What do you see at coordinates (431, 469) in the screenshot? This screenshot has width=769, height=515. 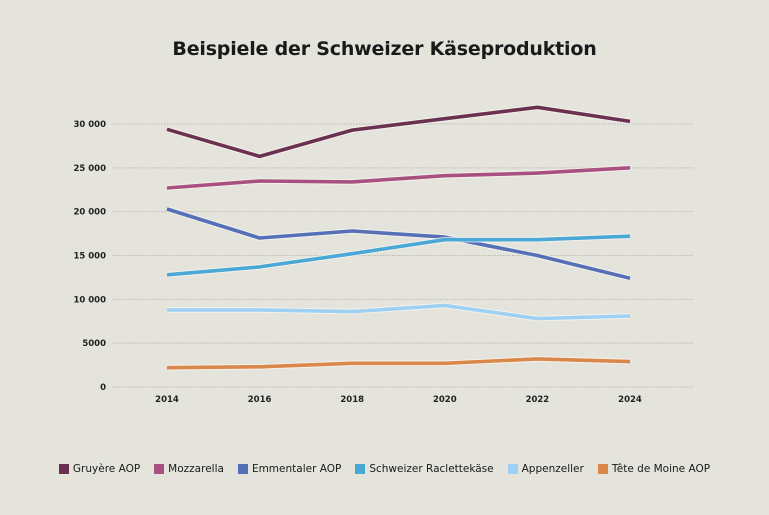 I see `legend-label: Schweizer Raclettekäse` at bounding box center [431, 469].